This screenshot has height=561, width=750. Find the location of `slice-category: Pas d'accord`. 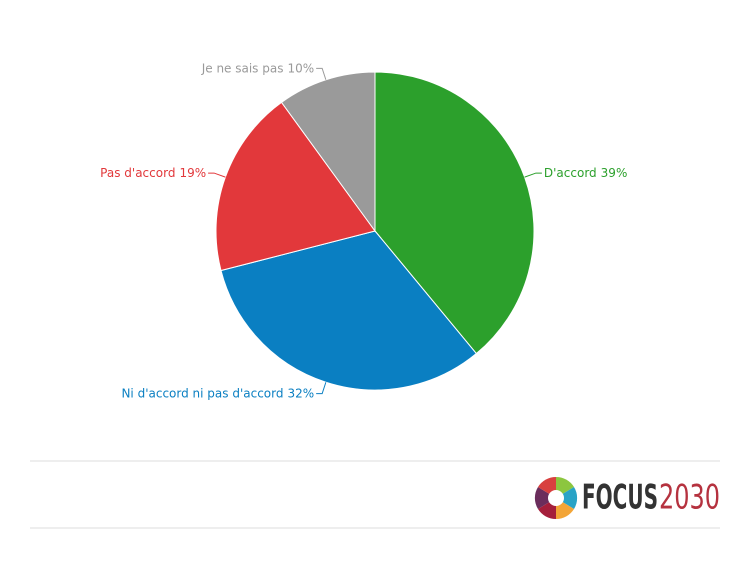

slice-category: Pas d'accord is located at coordinates (137, 173).